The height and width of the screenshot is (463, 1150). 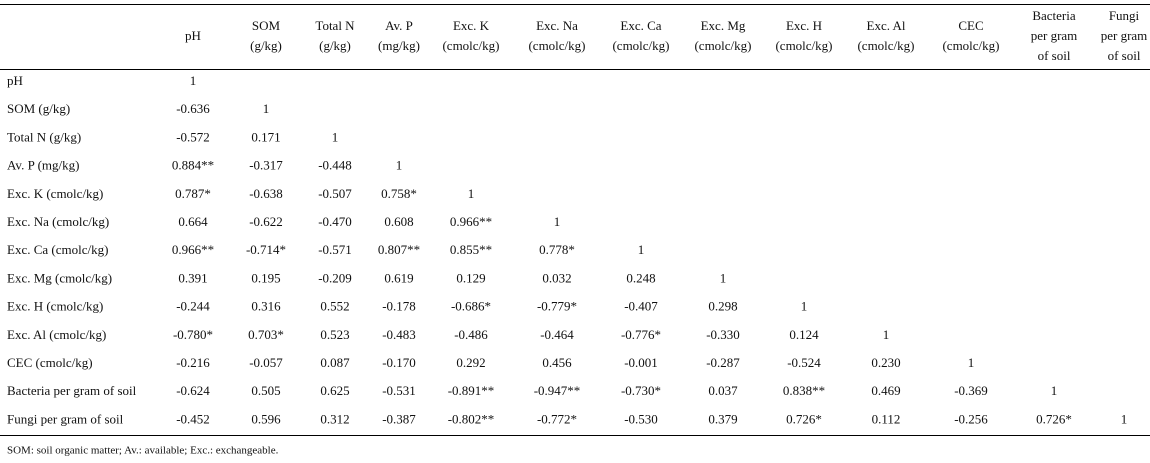 I want to click on cell-value: 0.619, so click(x=398, y=277).